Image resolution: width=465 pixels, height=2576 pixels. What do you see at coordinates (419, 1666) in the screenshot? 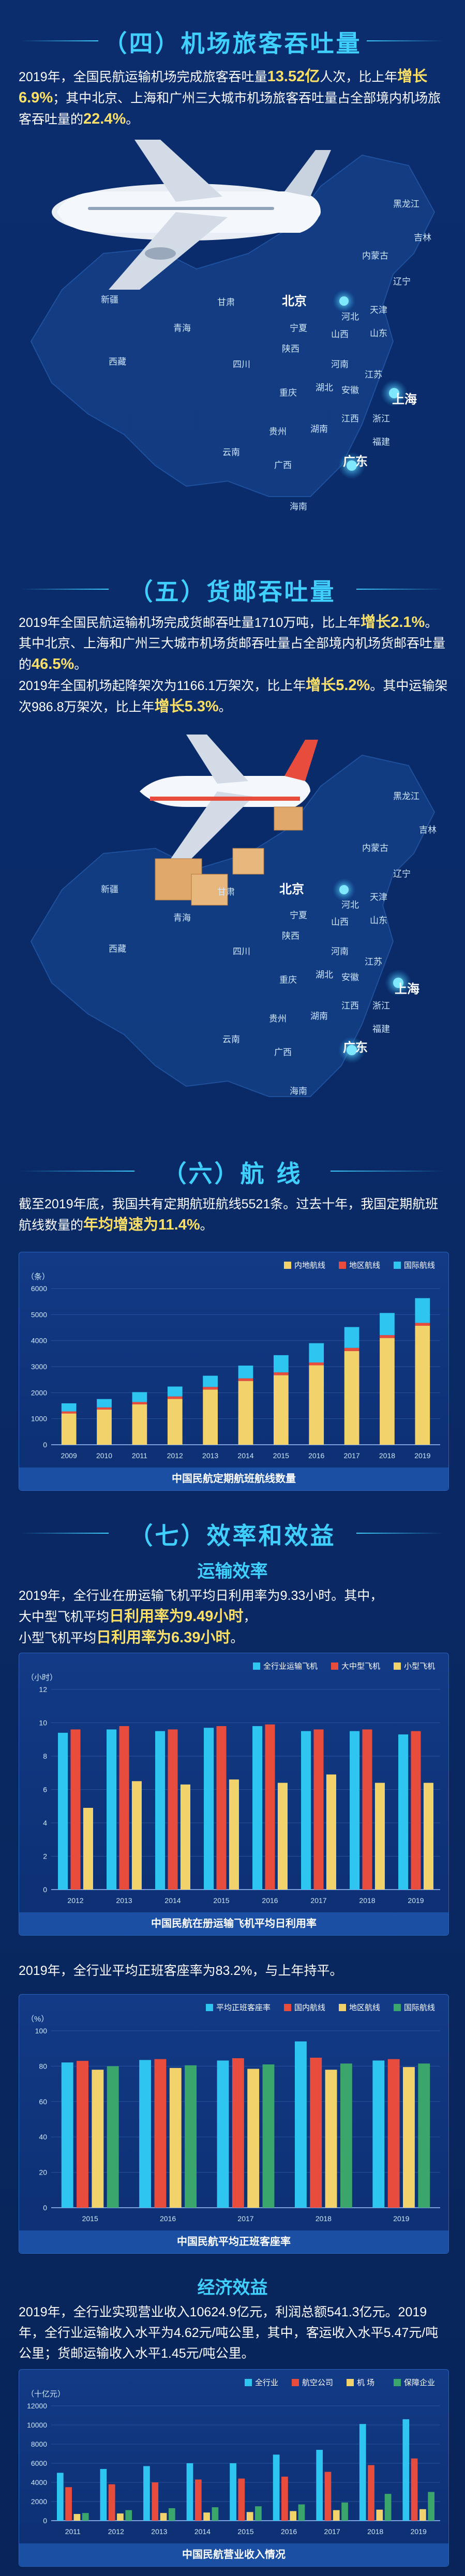
I see `legend-label: 小型飞机` at bounding box center [419, 1666].